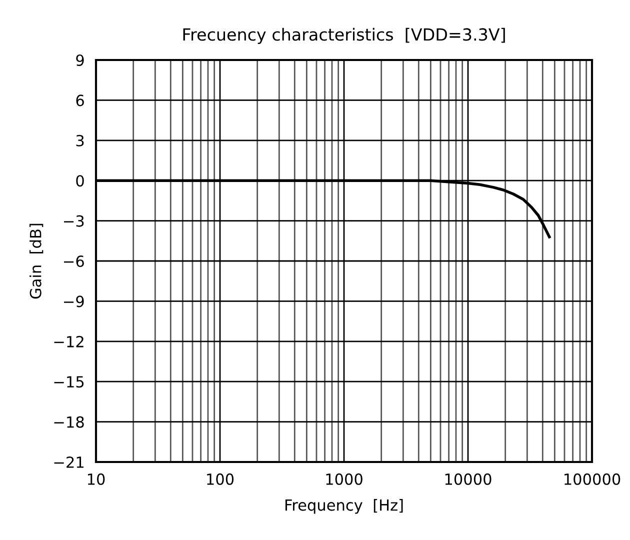 The height and width of the screenshot is (540, 630). I want to click on x-axis-title: Frequency [Hz], so click(344, 506).